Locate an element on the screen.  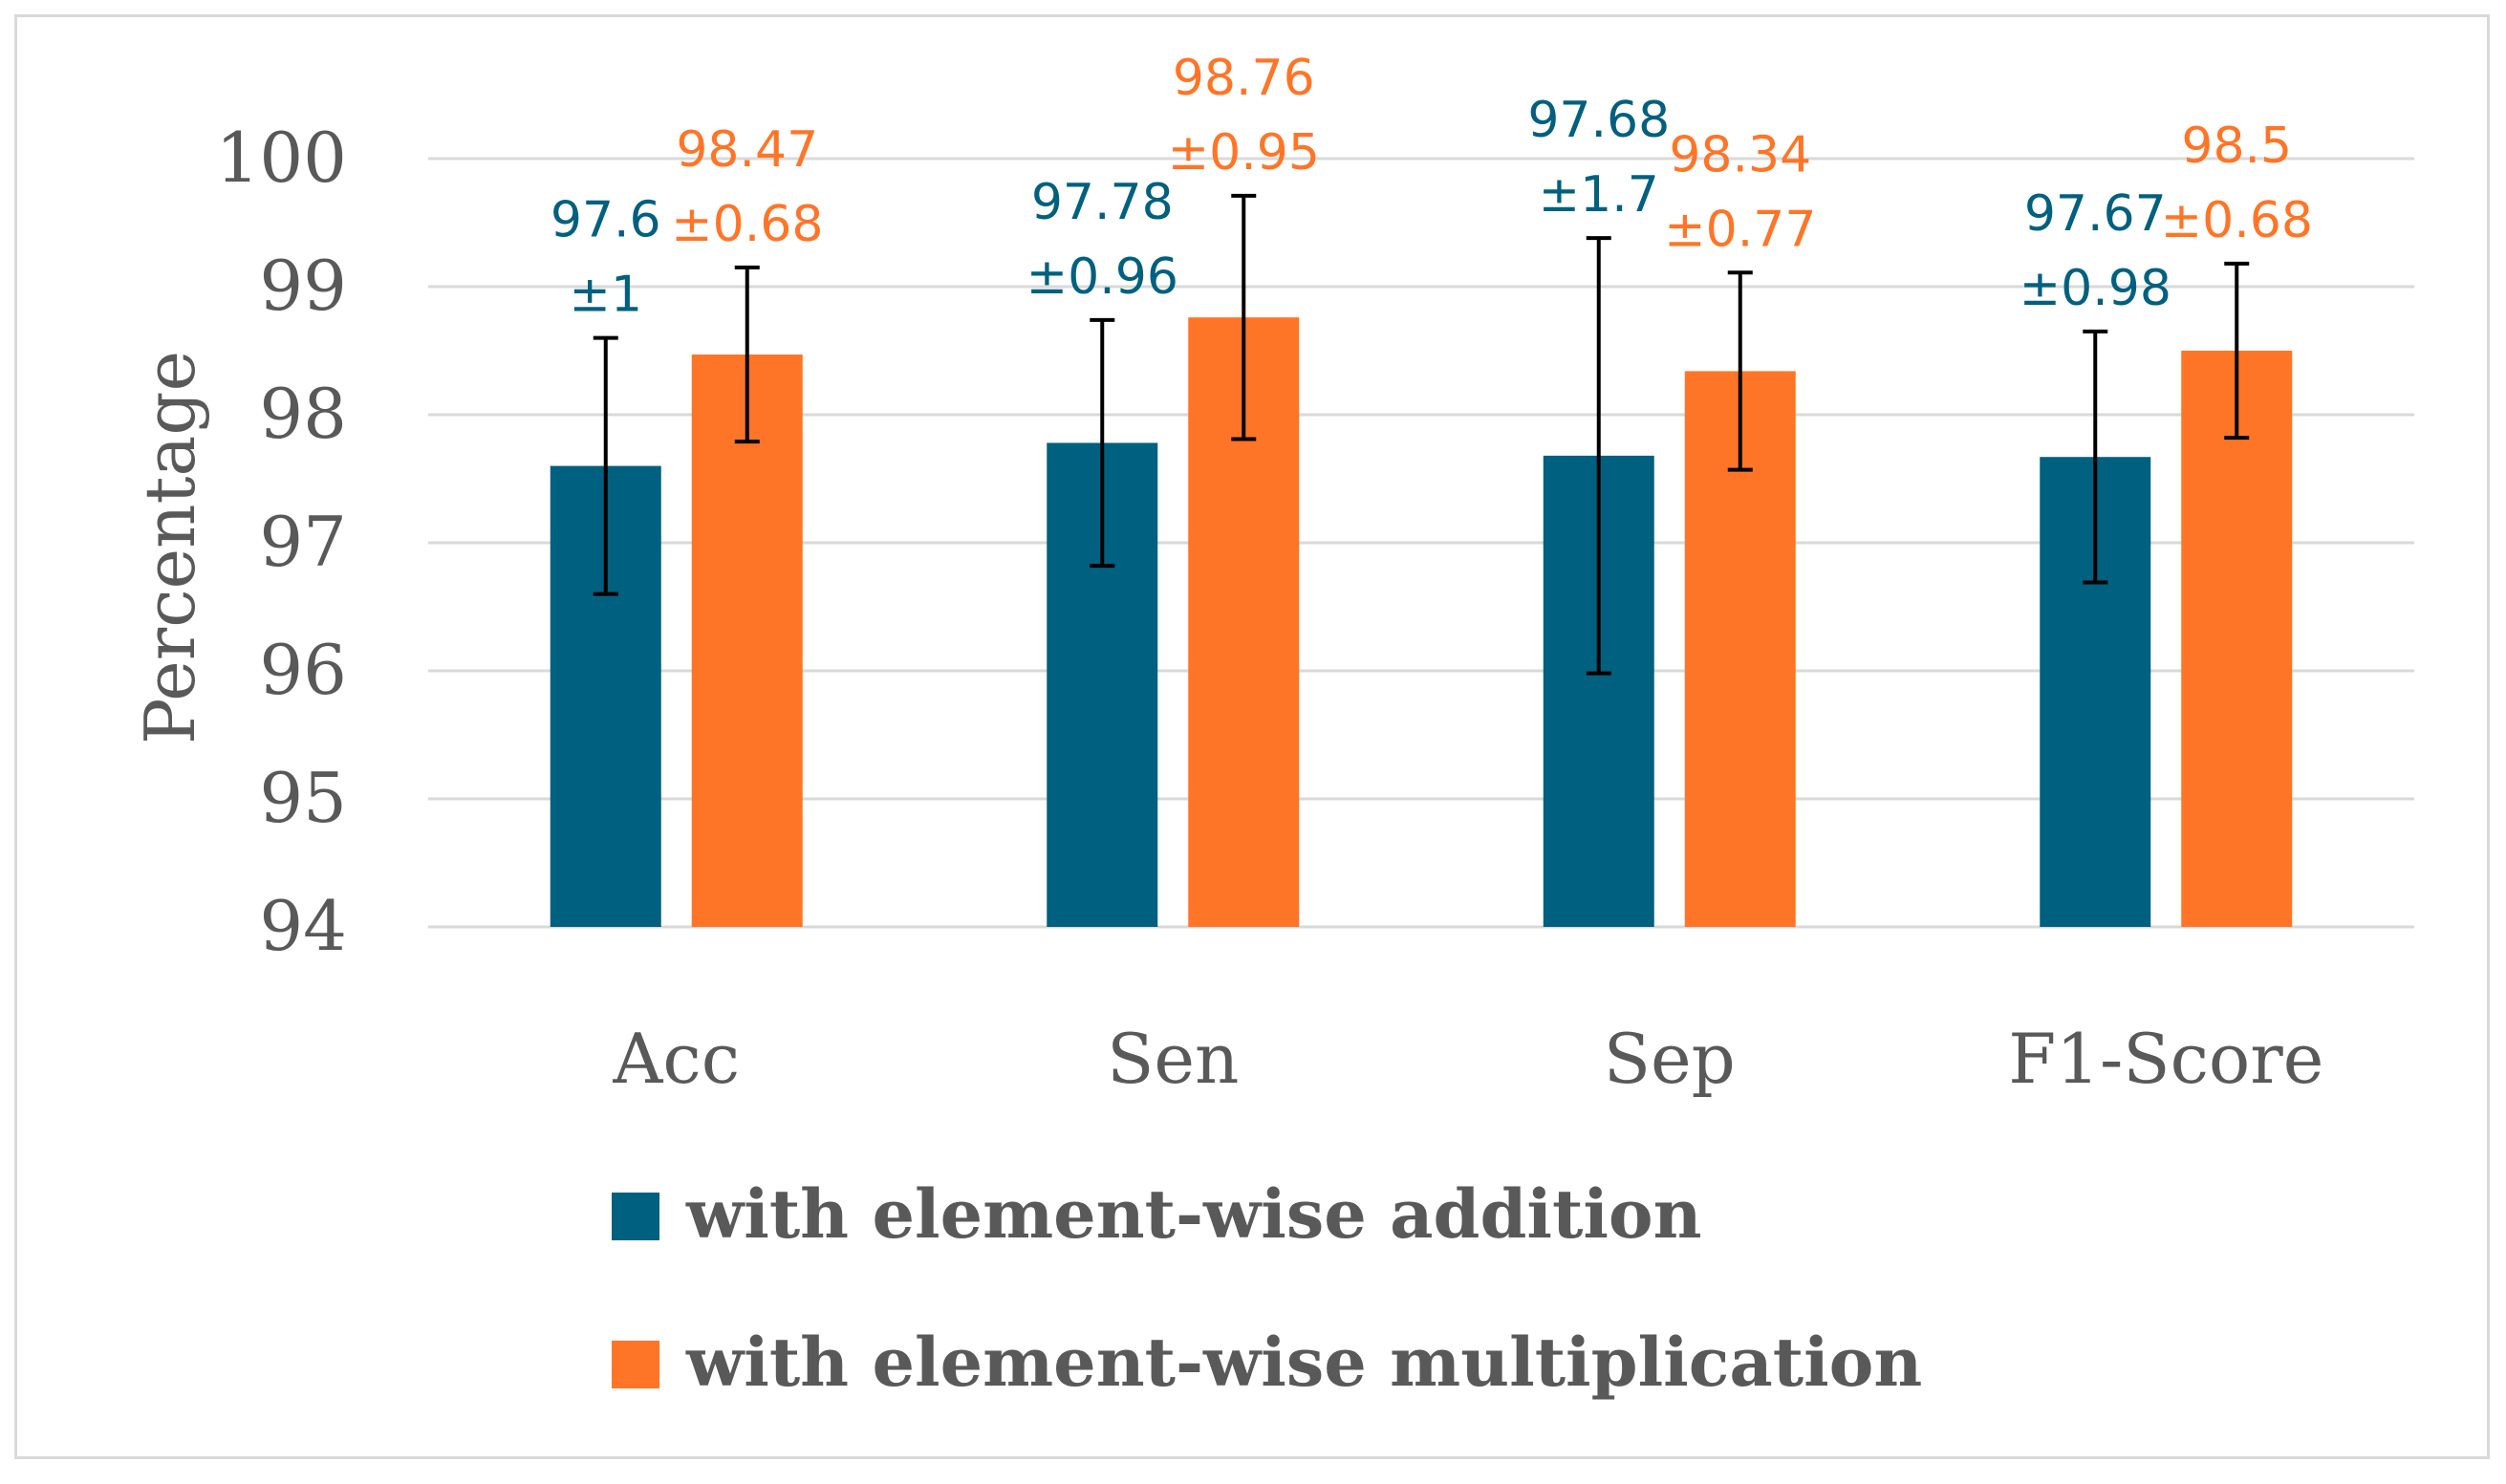
data-label-error: ±0.77 is located at coordinates (1740, 229).